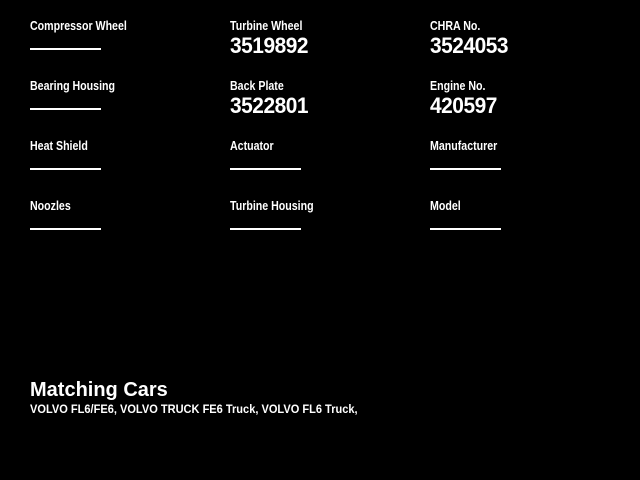  I want to click on field-compressor-wheel: Compressor Wheel, so click(127, 34).